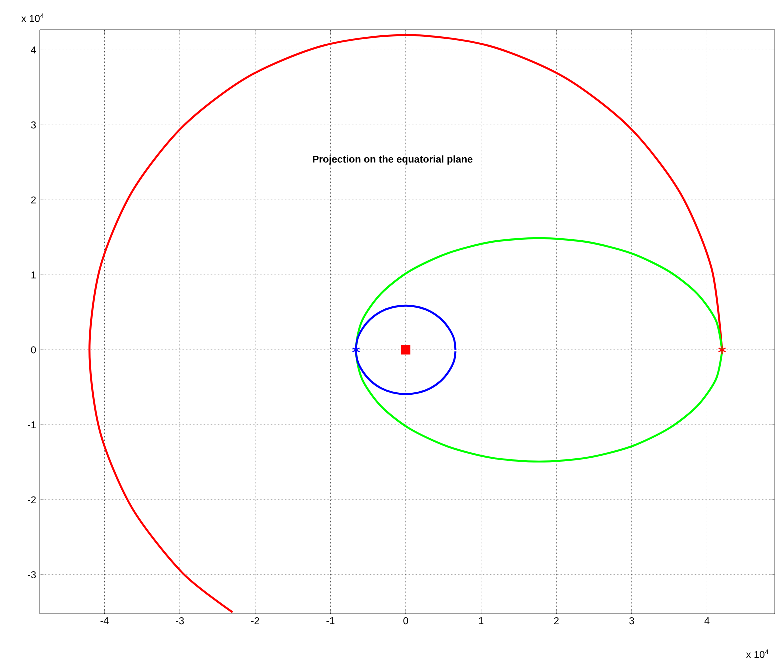  Describe the element at coordinates (406, 350) in the screenshot. I see `line-series` at that location.